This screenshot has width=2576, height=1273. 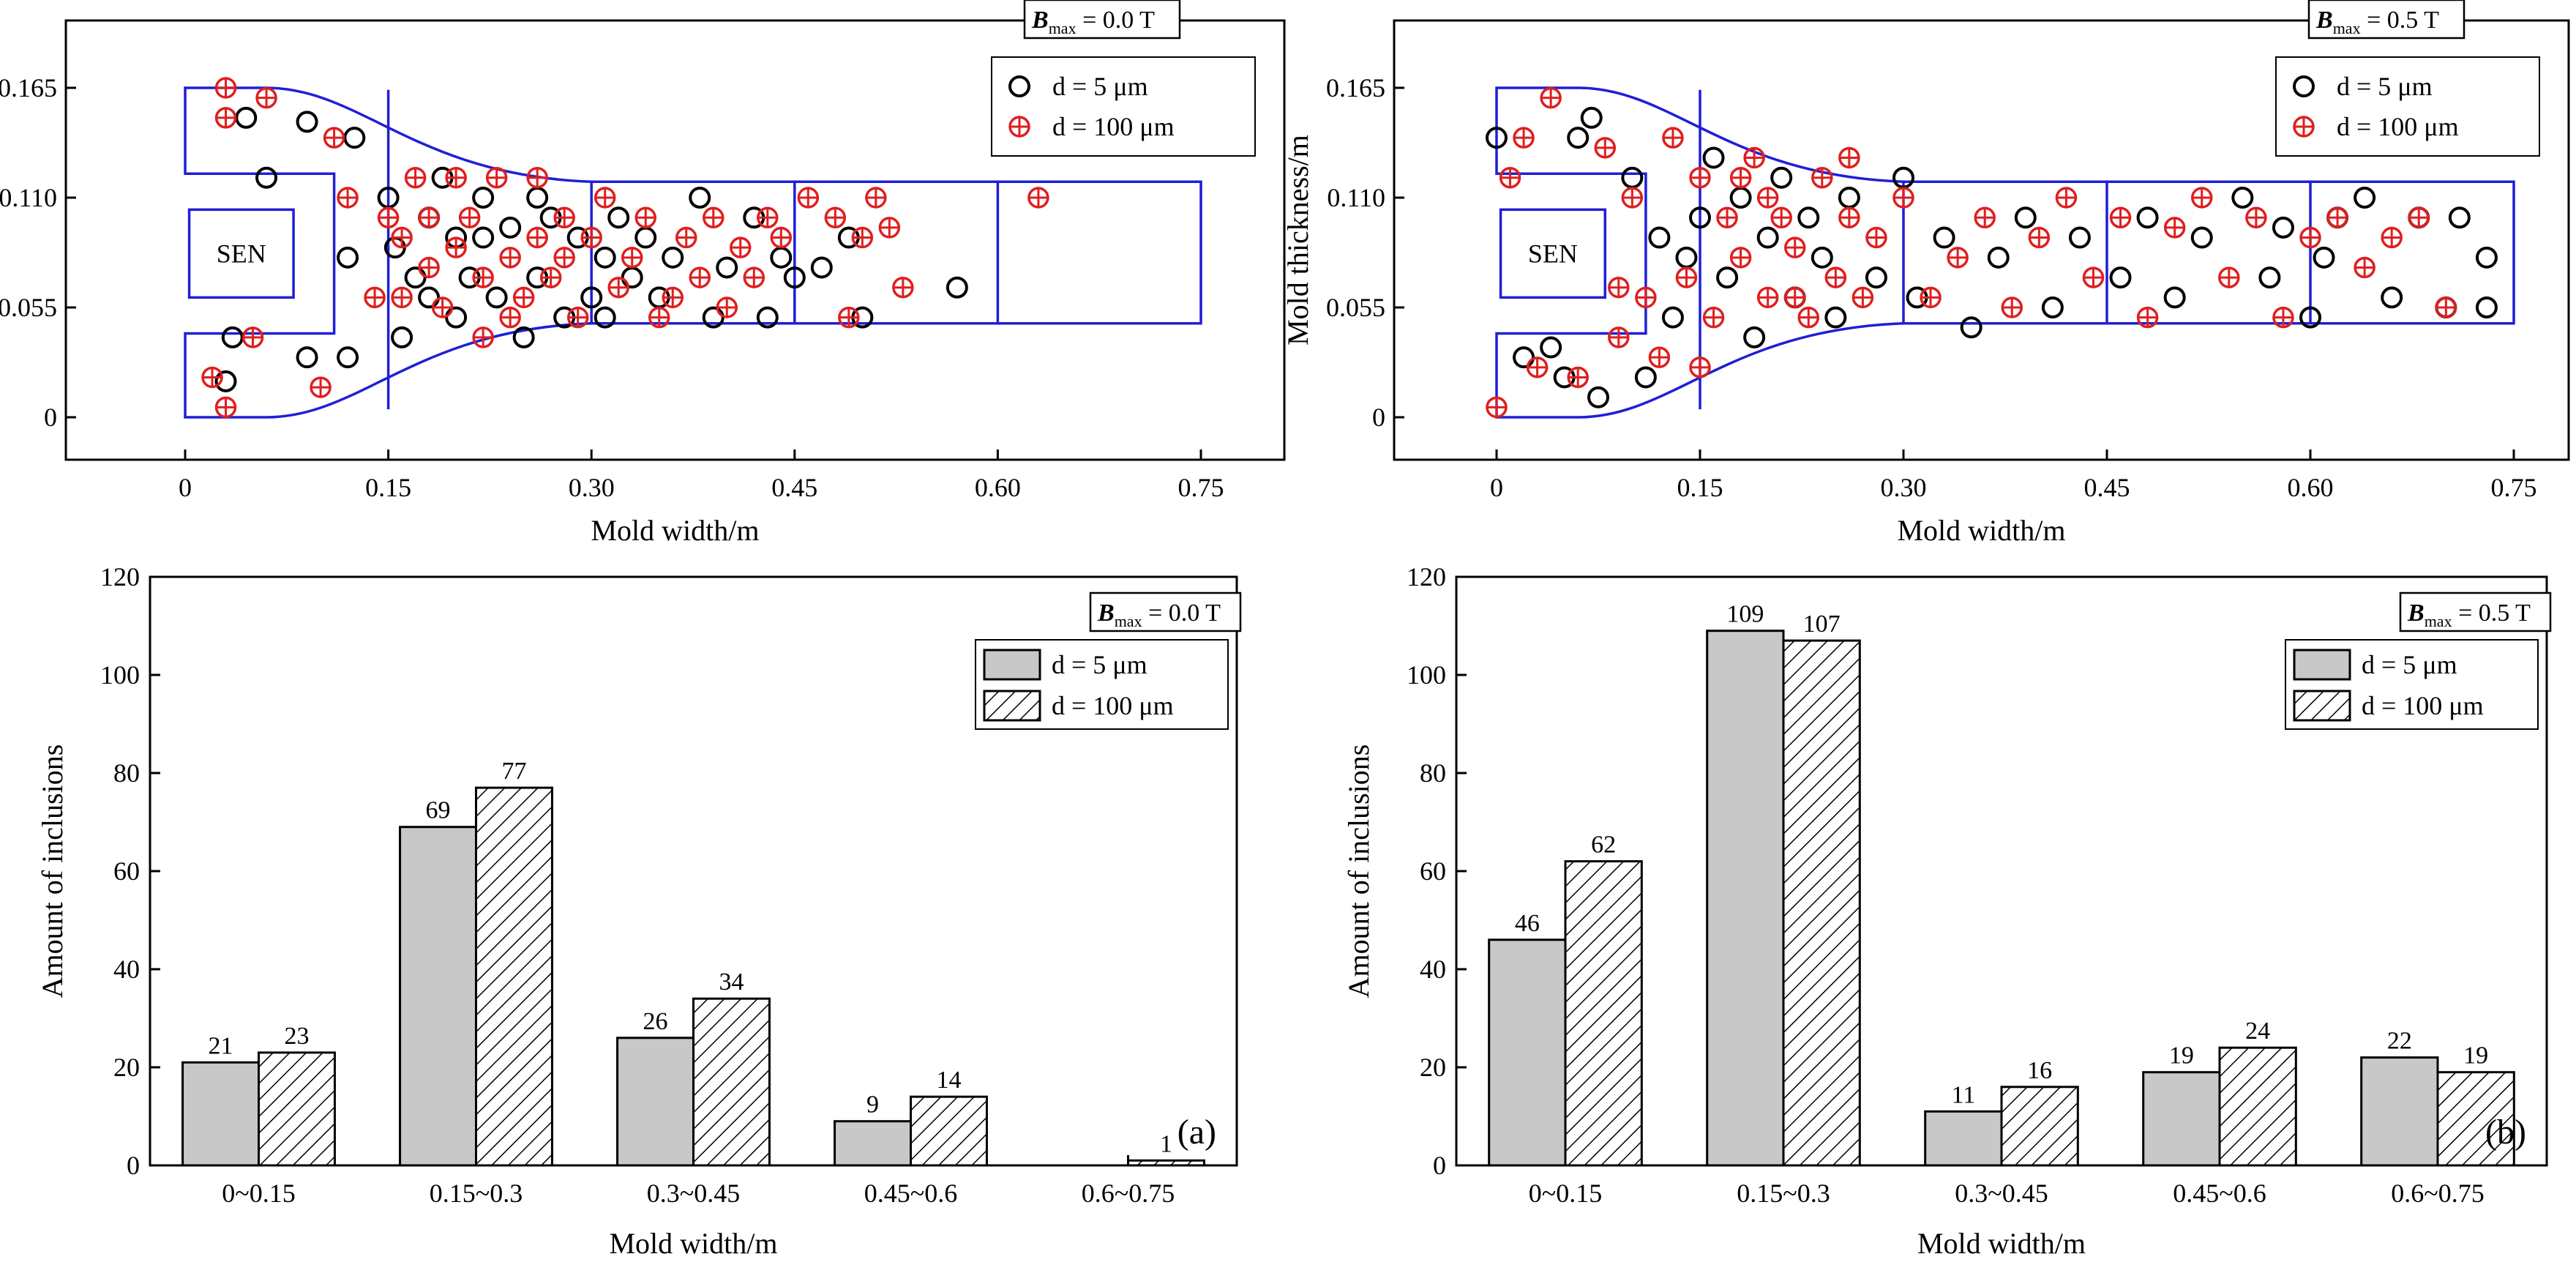 I want to click on y-tick-label: 80, so click(x=126, y=773).